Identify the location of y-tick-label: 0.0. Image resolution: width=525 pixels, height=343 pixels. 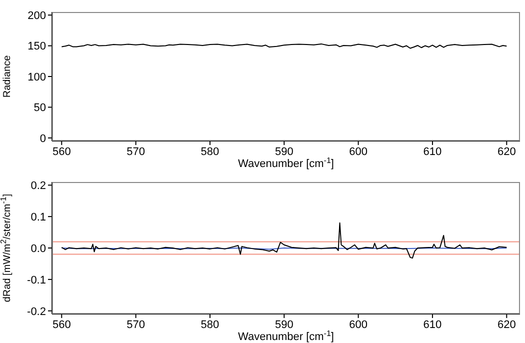
(38, 248).